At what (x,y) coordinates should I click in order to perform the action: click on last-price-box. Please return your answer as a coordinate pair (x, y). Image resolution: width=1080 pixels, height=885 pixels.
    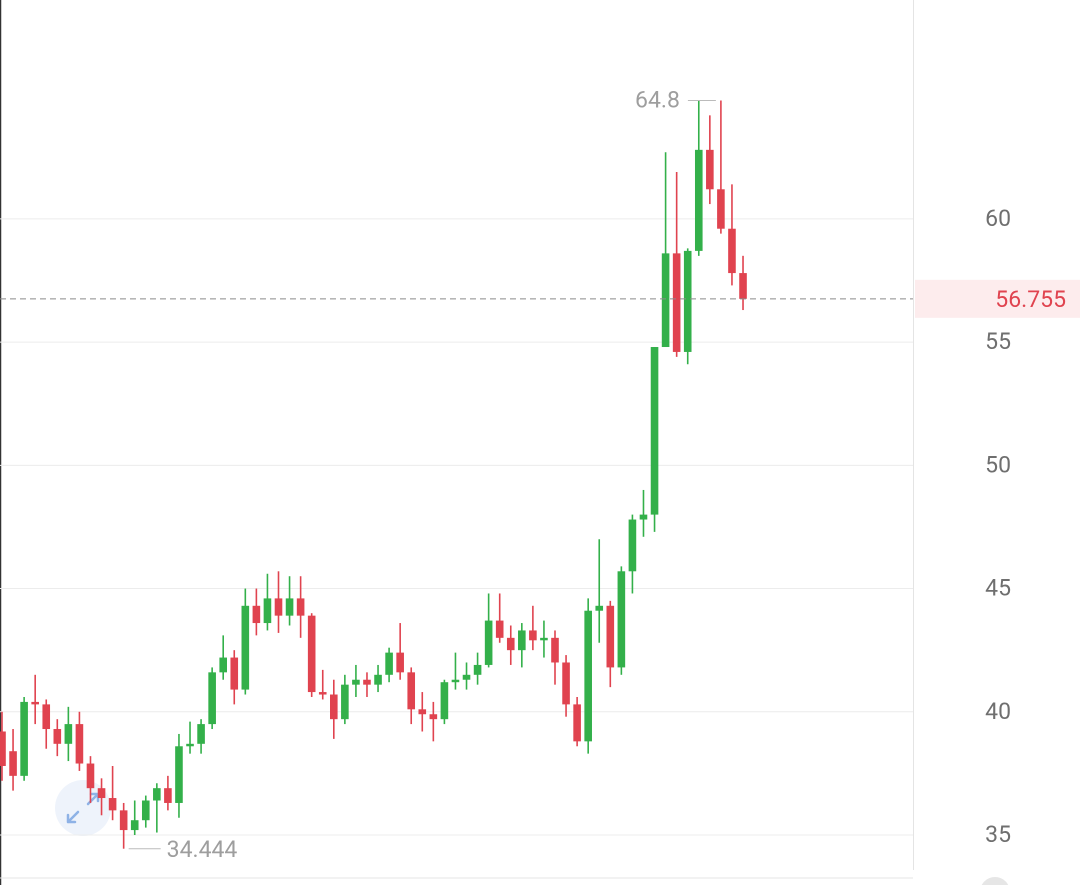
    Looking at the image, I should click on (997, 298).